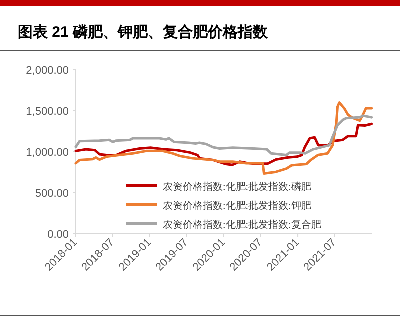 This screenshot has width=400, height=322. Describe the element at coordinates (144, 32) in the screenshot. I see `chart-title: 图表 21 磷肥、钾肥、复合肥价格指数` at that location.